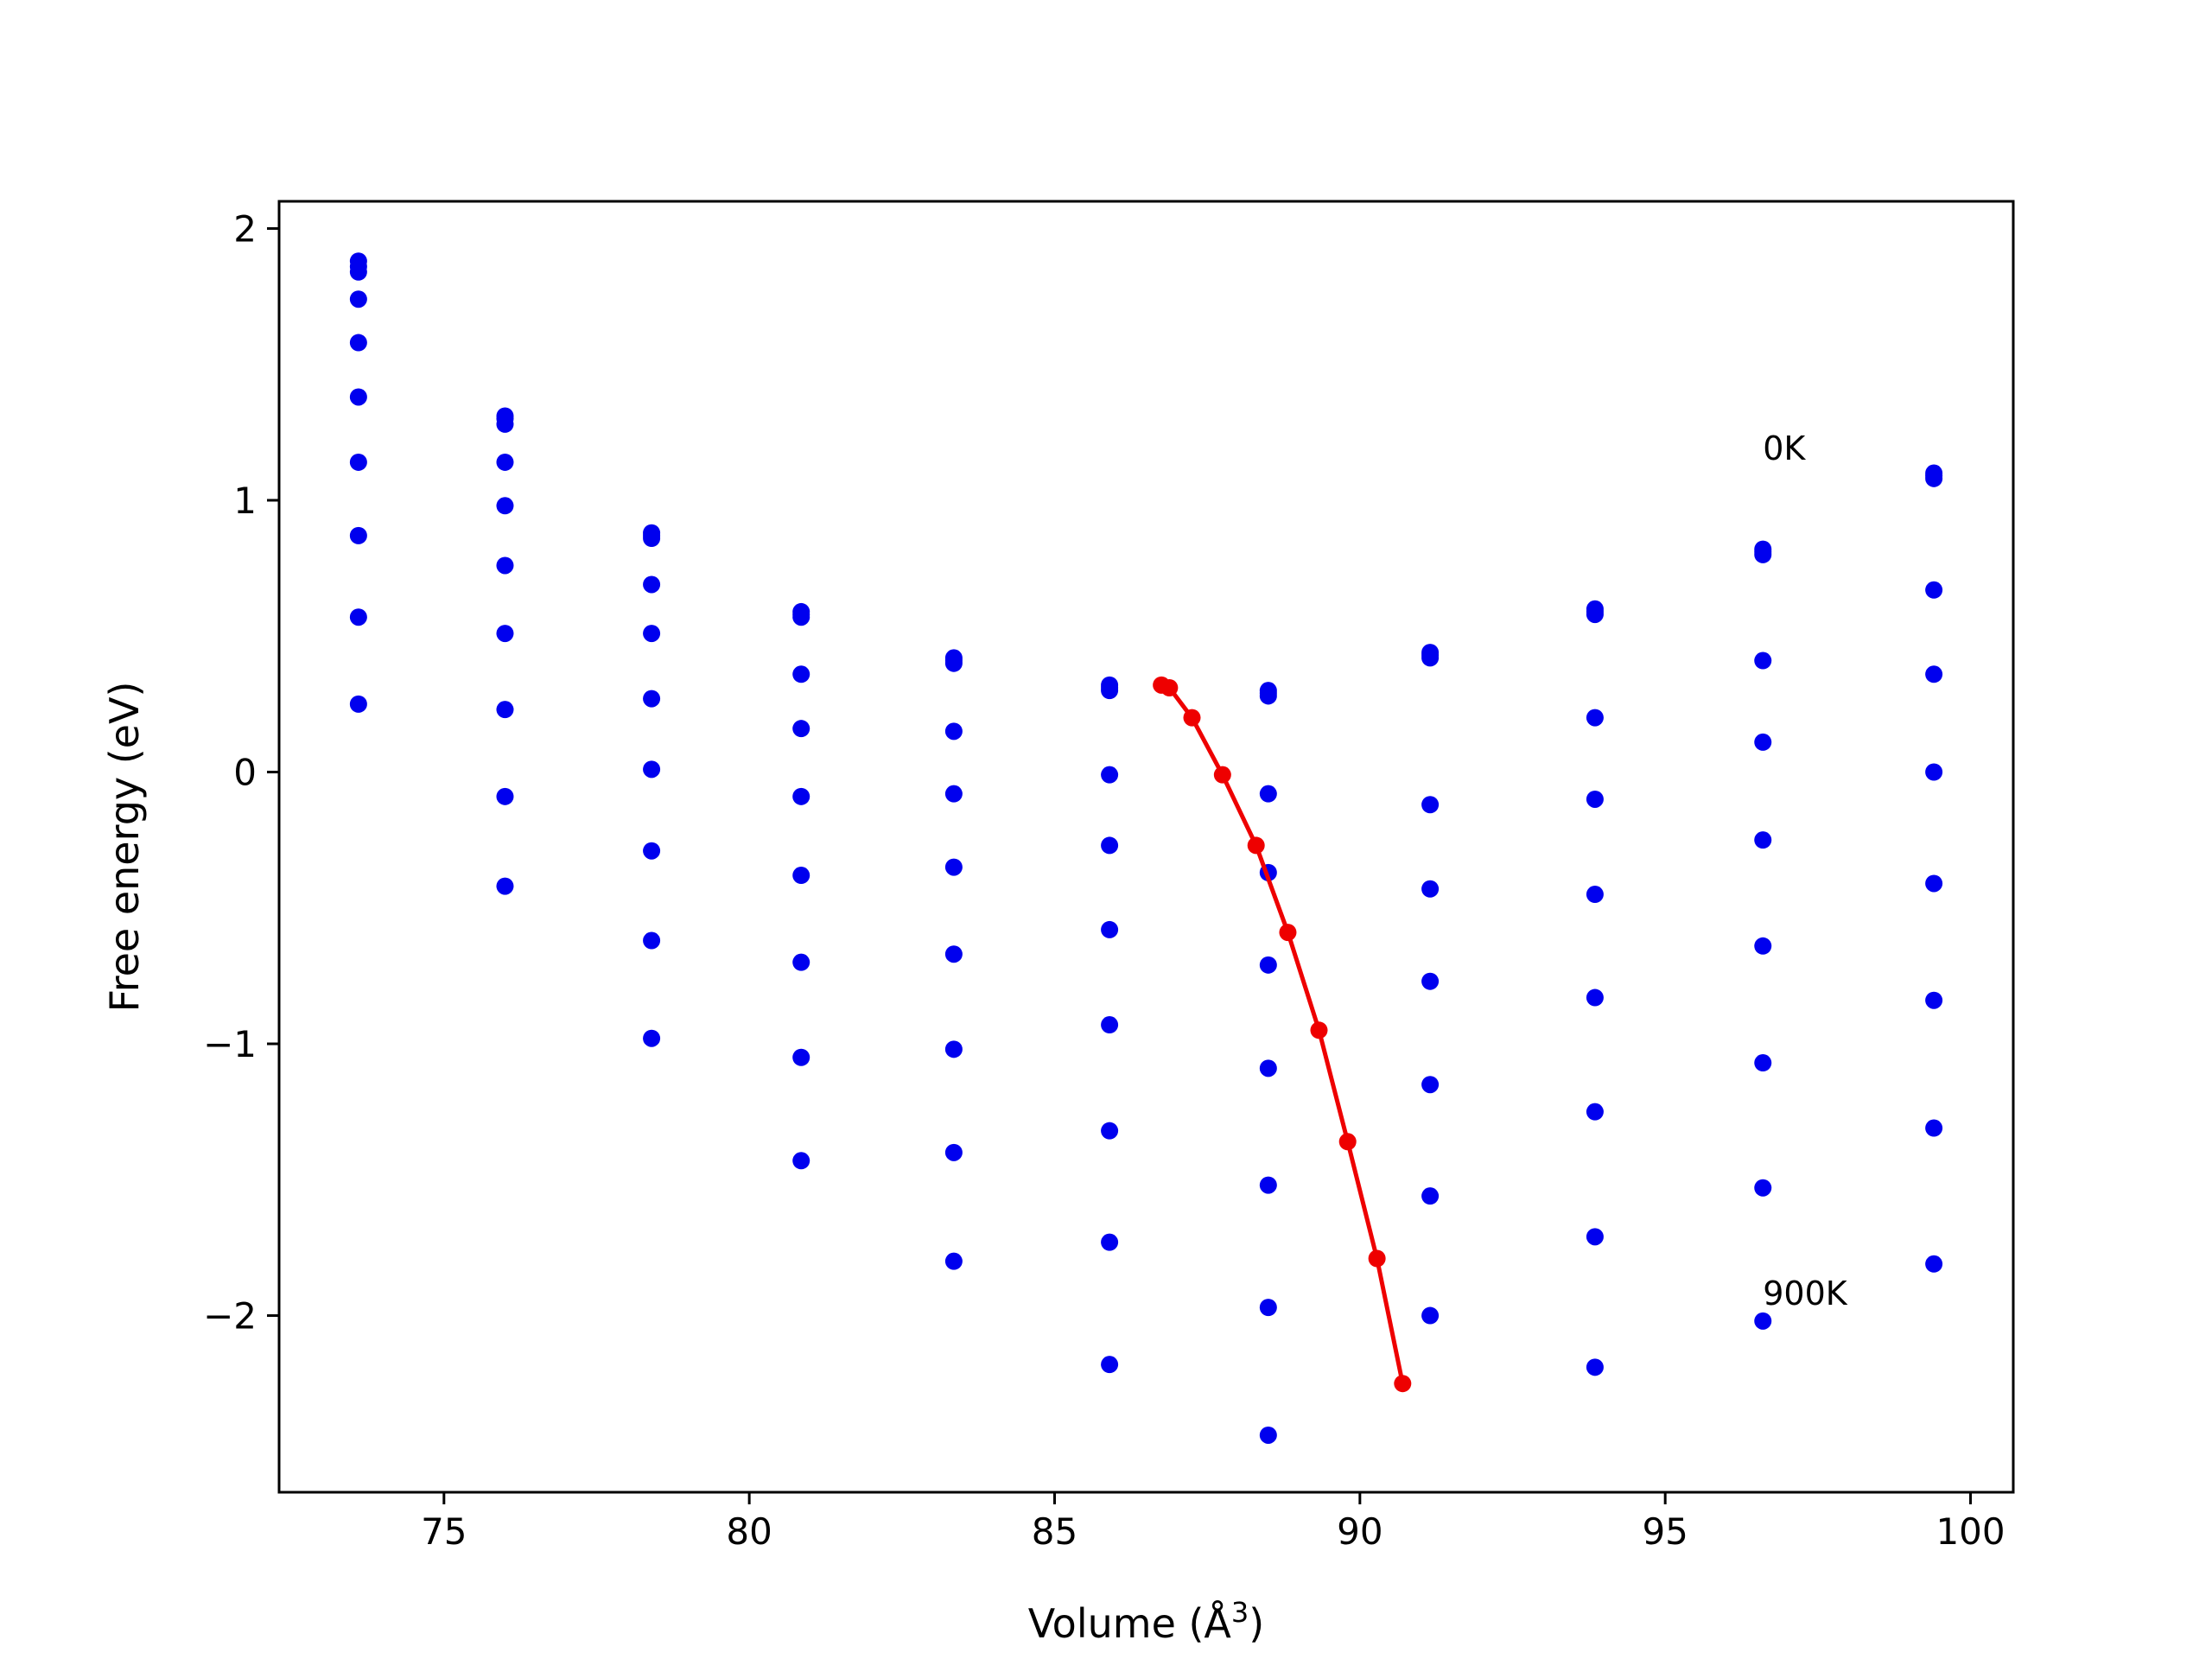  Describe the element at coordinates (1805, 871) in the screenshot. I see `annotations: 0K 900K` at that location.